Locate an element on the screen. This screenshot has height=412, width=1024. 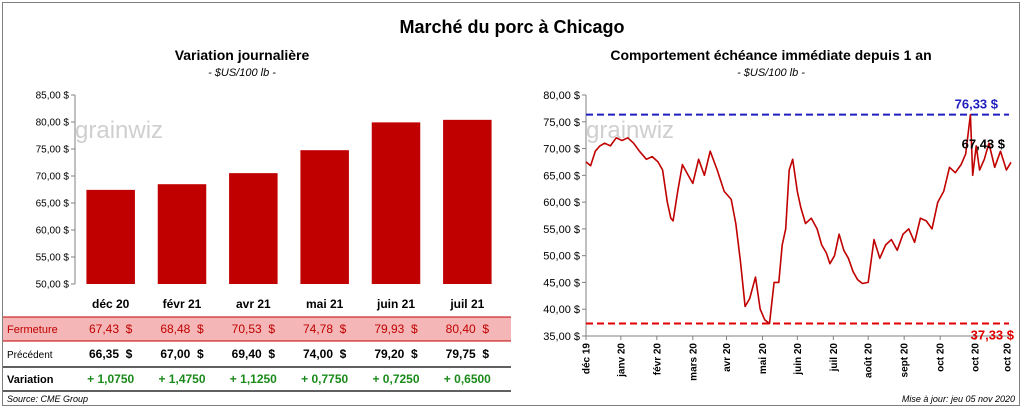
table-cell: 74,78 $ is located at coordinates (325, 329).